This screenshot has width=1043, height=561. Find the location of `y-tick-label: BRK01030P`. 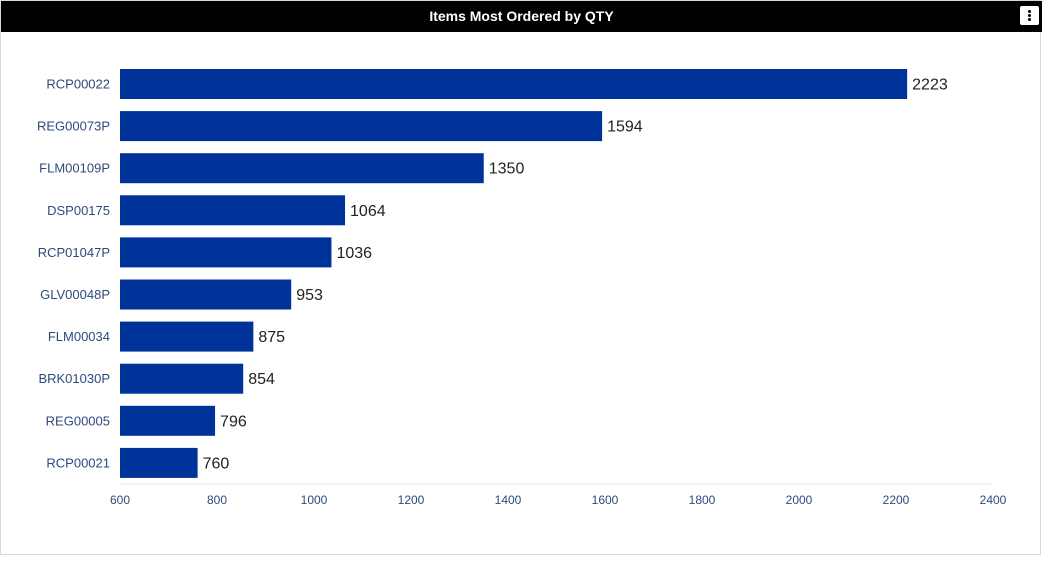

y-tick-label: BRK01030P is located at coordinates (74, 378).